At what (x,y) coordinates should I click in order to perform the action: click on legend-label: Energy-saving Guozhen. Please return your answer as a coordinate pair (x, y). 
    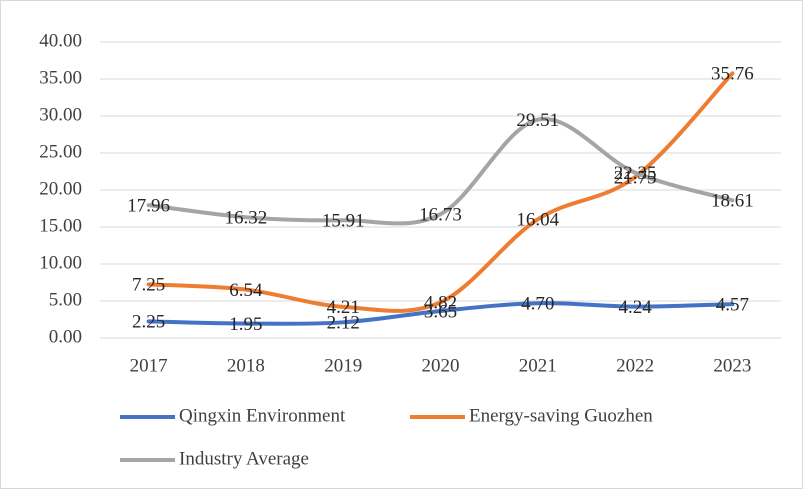
    Looking at the image, I should click on (561, 415).